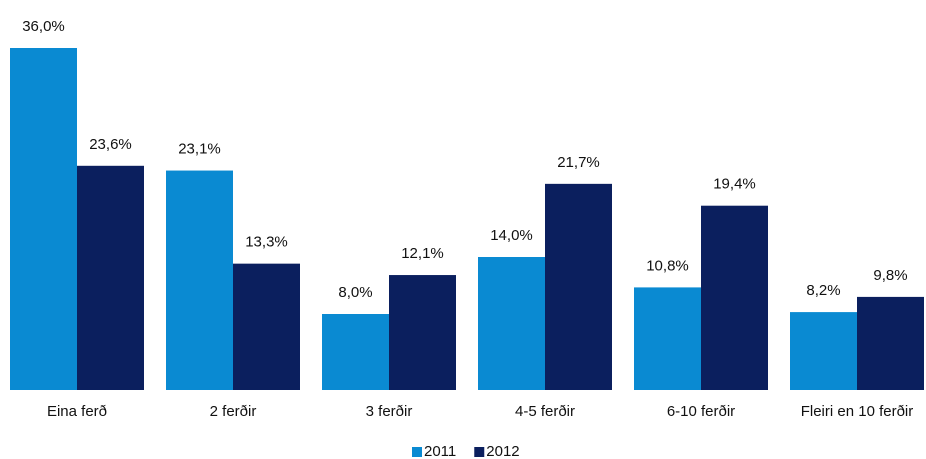 The image size is (926, 459). Describe the element at coordinates (440, 451) in the screenshot. I see `legend-label: 2011` at that location.